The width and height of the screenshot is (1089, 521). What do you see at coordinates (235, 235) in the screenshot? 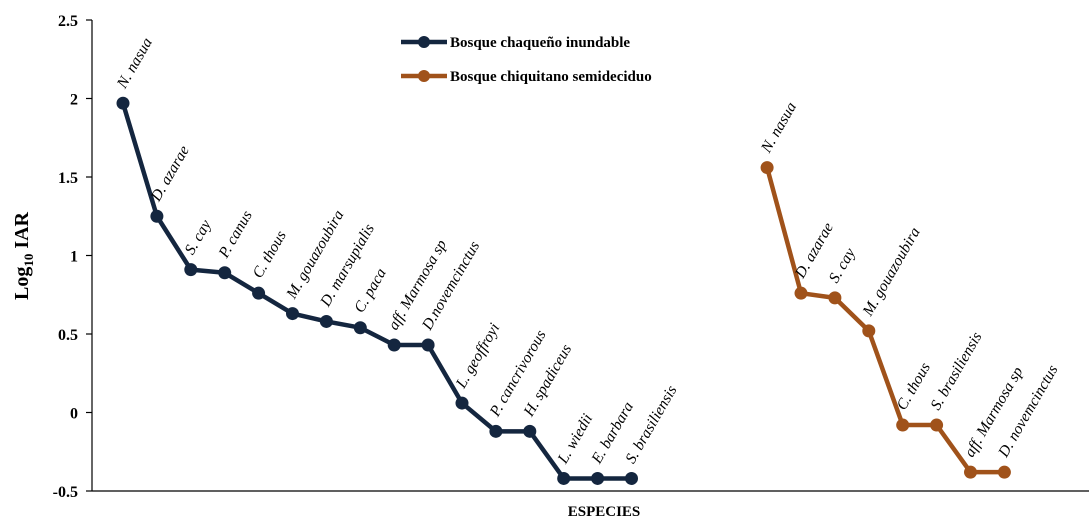
I see `point-label: P. canus` at bounding box center [235, 235].